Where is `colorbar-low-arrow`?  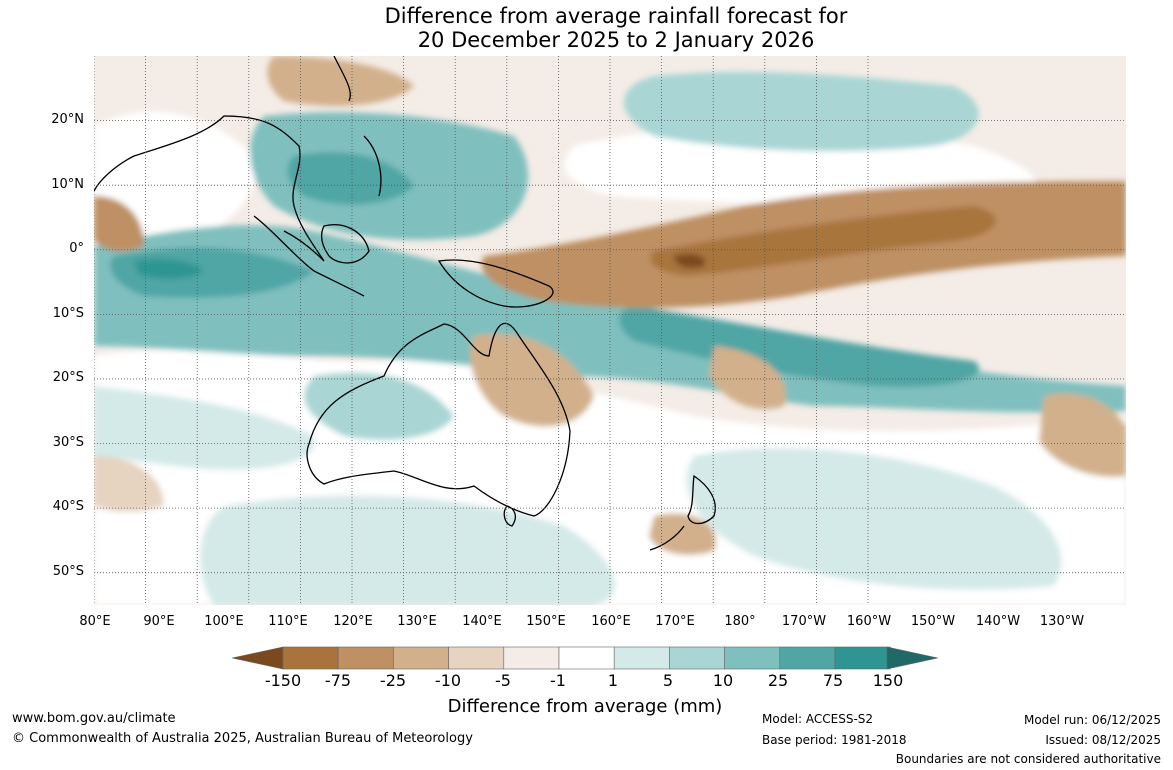 colorbar-low-arrow is located at coordinates (258, 658).